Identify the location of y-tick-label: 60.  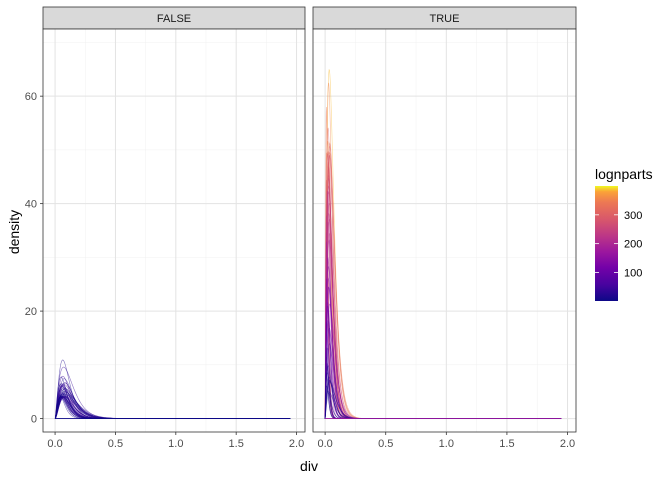
(31, 97).